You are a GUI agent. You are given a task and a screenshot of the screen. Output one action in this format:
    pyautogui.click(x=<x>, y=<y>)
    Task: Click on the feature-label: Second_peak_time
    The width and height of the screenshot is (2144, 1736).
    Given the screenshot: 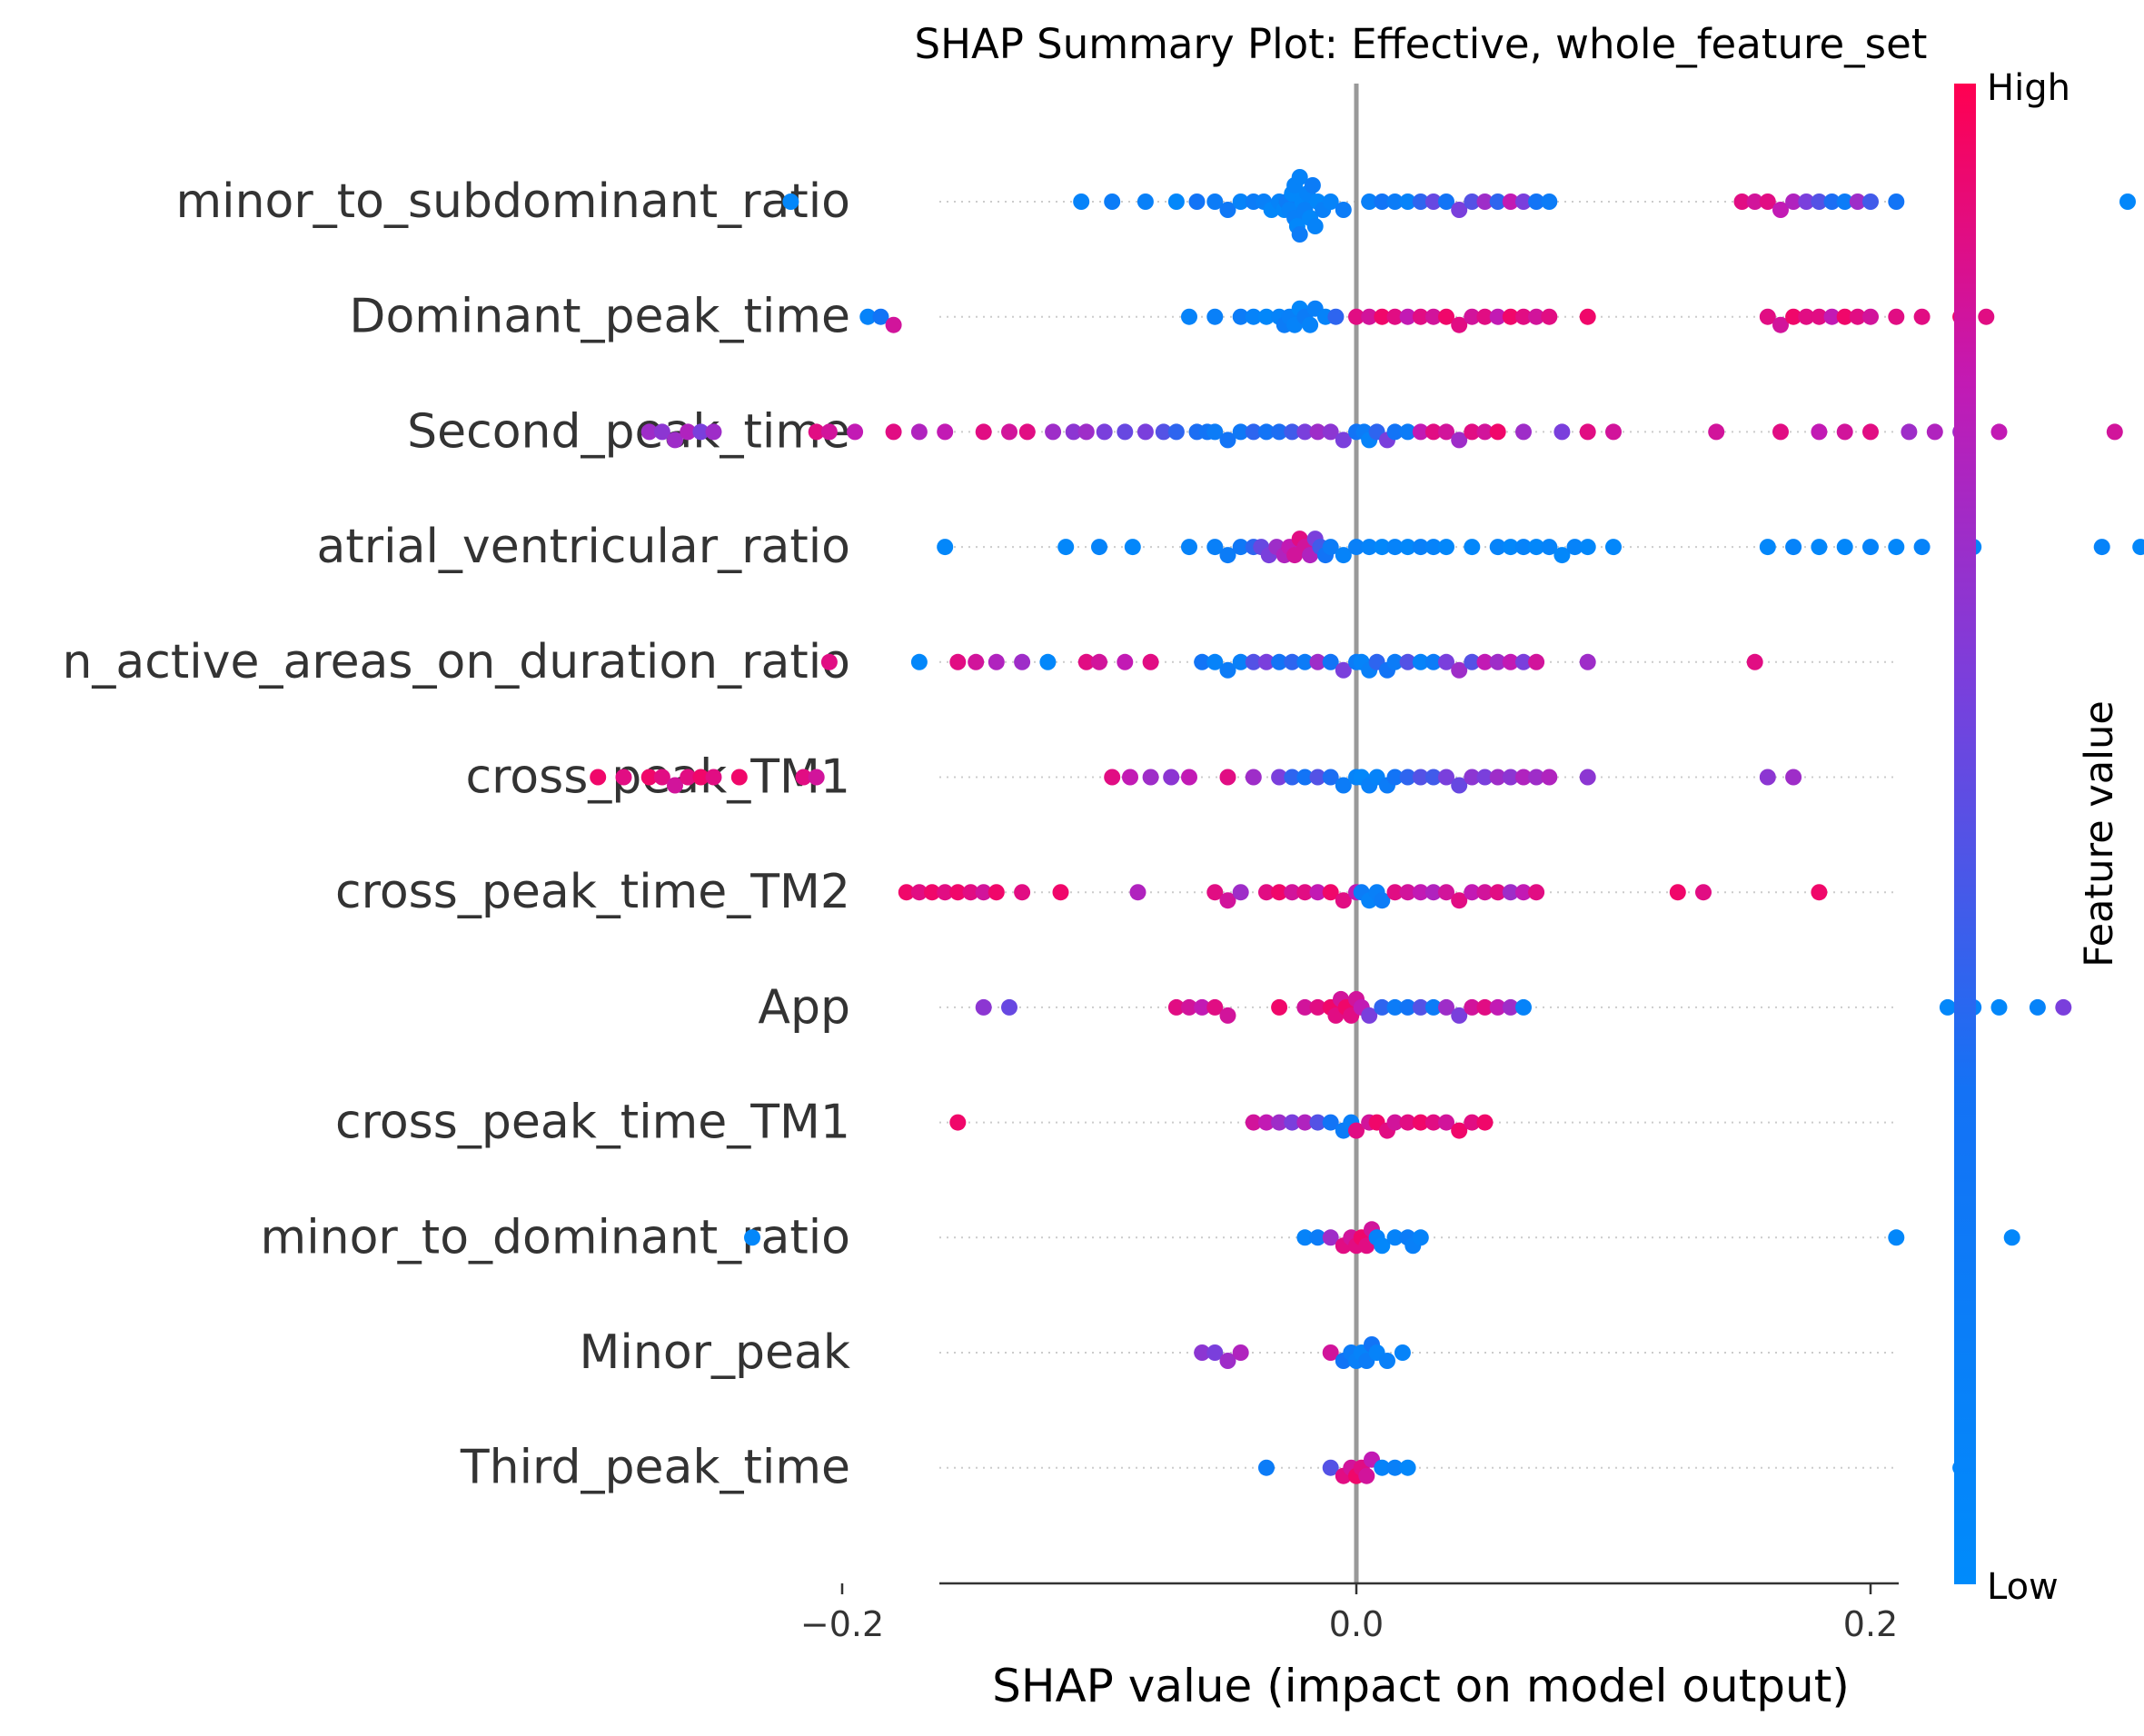 What is the action you would take?
    pyautogui.click(x=628, y=431)
    